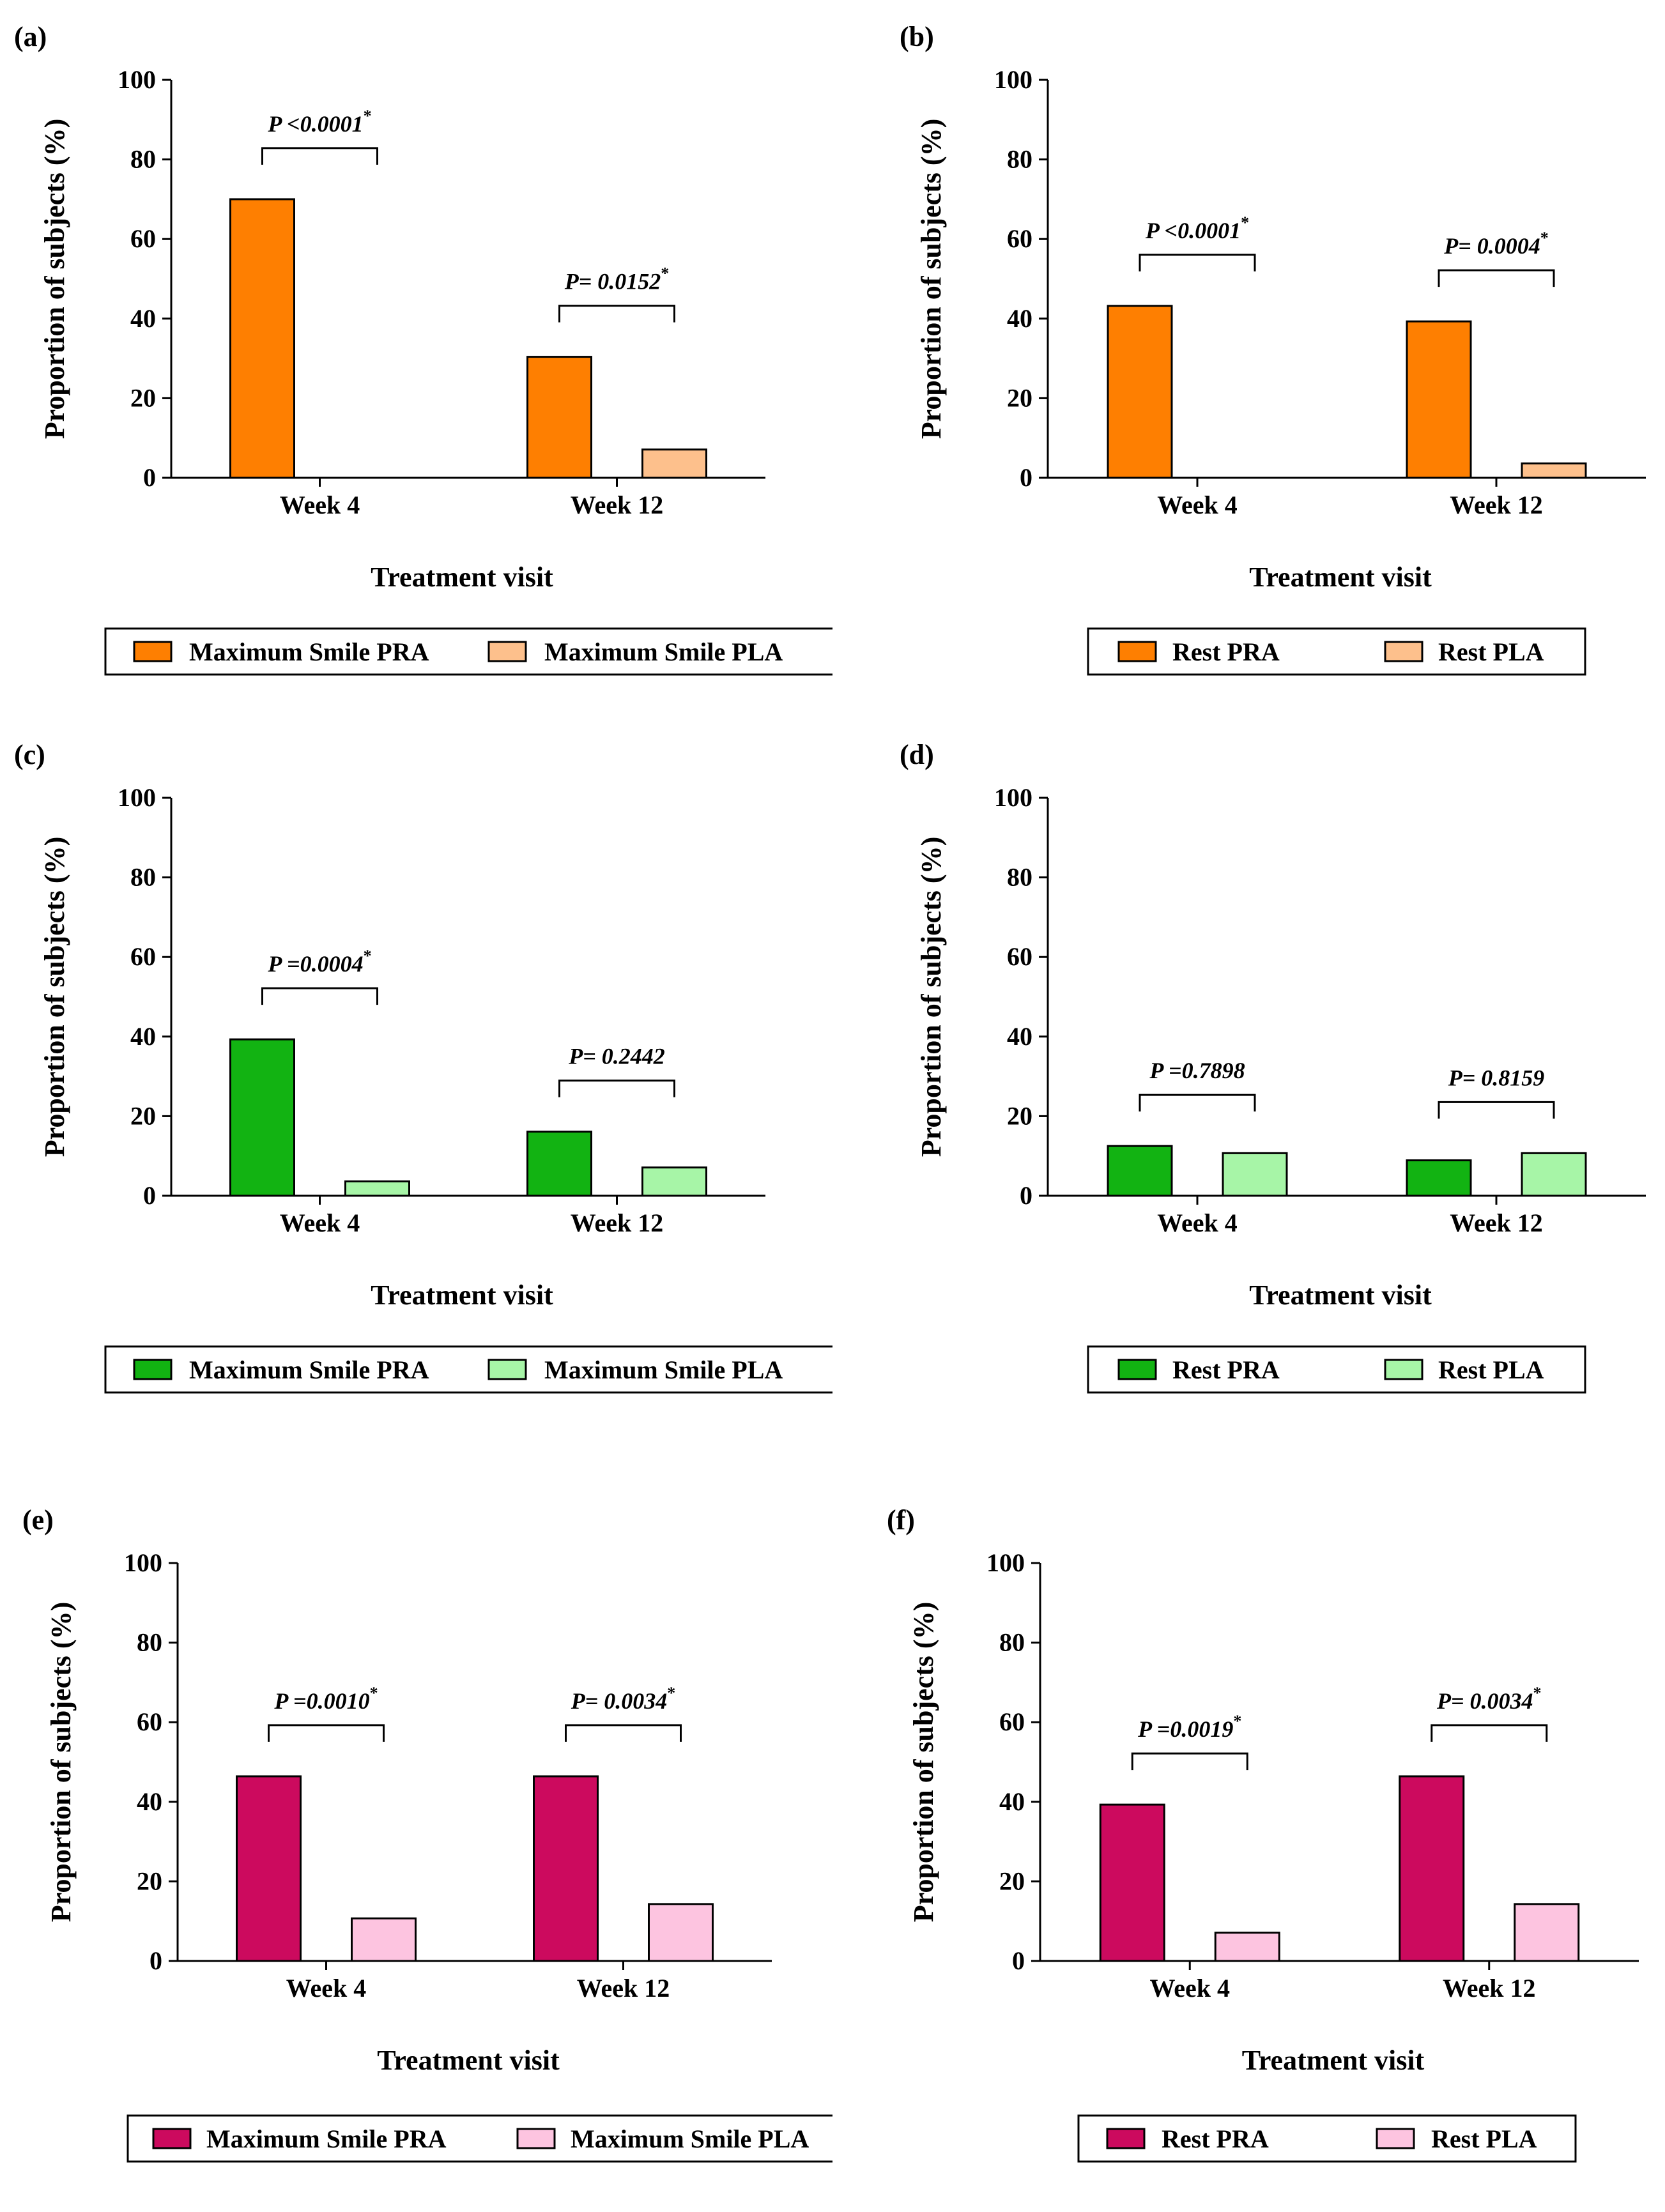 Image resolution: width=1665 pixels, height=2212 pixels. What do you see at coordinates (309, 1370) in the screenshot?
I see `legend-label: Maximum Smile PRA` at bounding box center [309, 1370].